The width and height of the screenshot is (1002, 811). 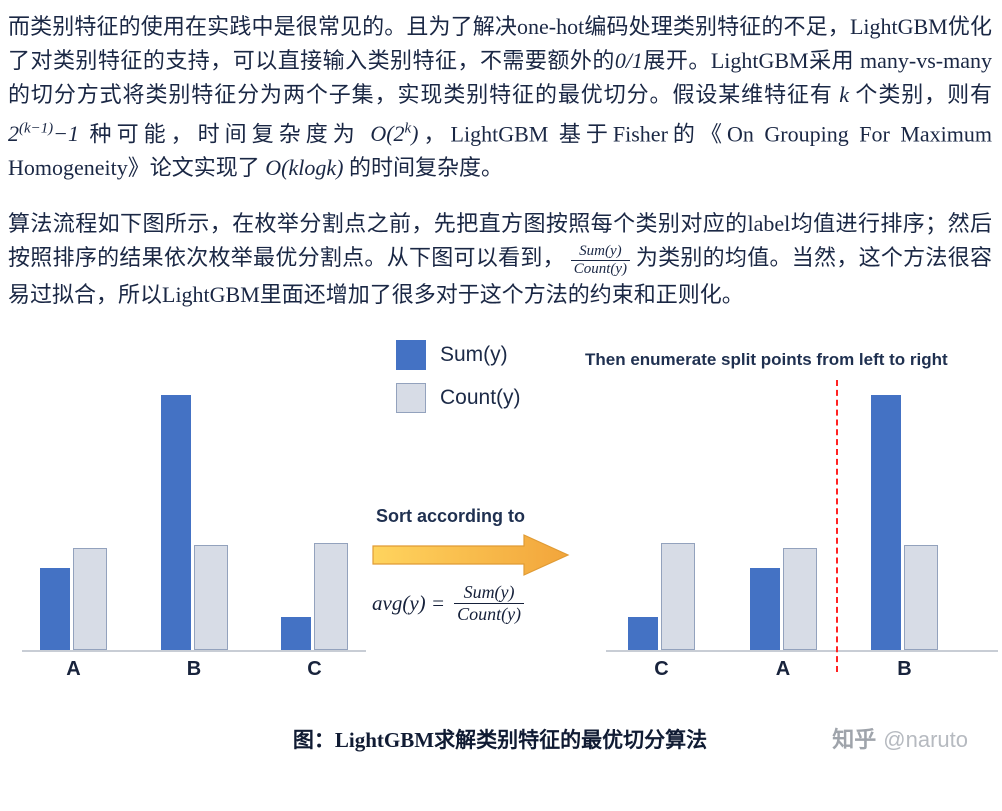 What do you see at coordinates (423, 168) in the screenshot?
I see `p1-text-6: 的时间复杂度。` at bounding box center [423, 168].